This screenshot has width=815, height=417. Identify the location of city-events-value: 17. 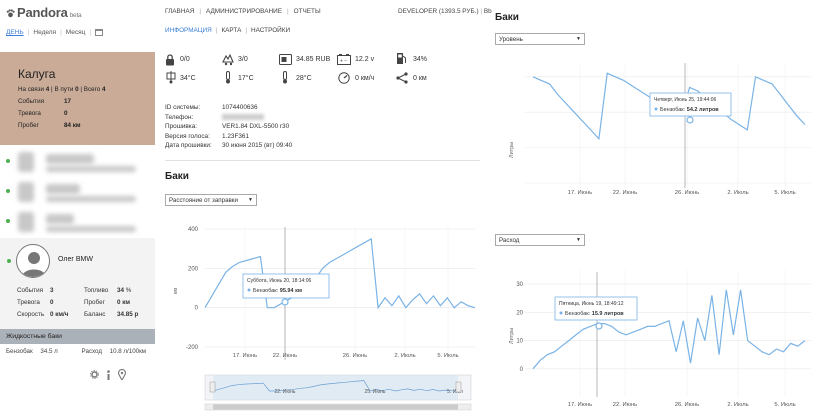
(68, 101).